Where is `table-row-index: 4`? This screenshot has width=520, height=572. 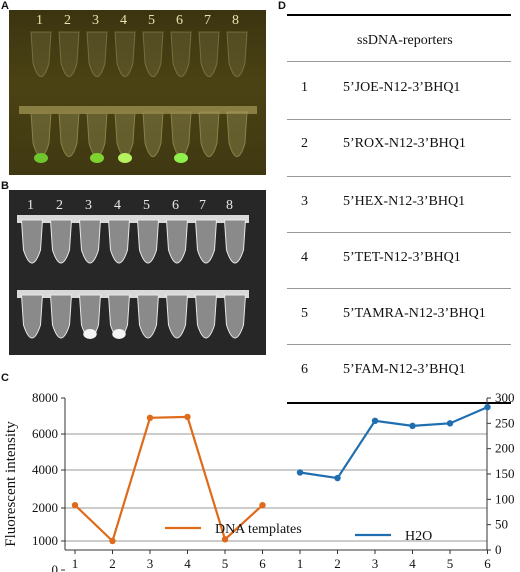 table-row-index: 4 is located at coordinates (304, 257).